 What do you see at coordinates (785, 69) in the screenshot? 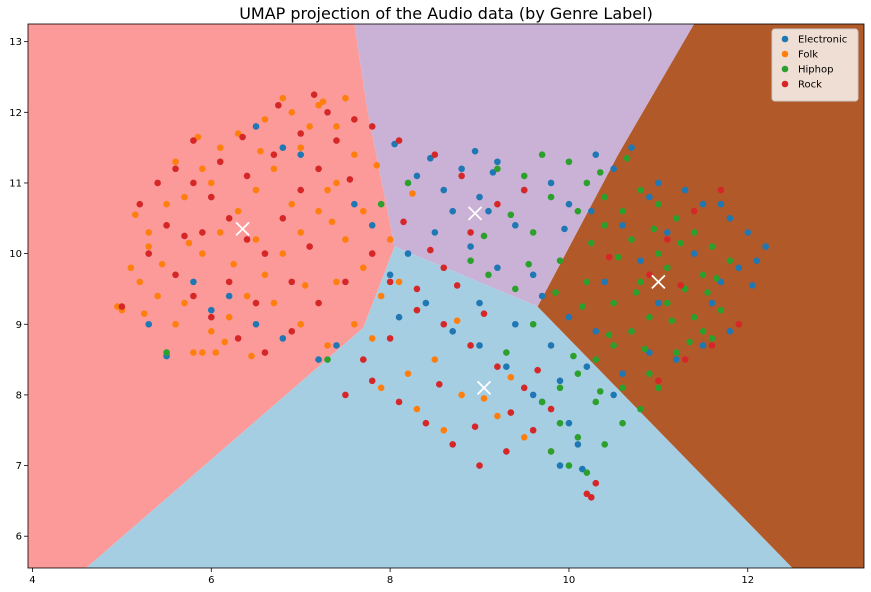
I see `legend-marker-hiphop` at bounding box center [785, 69].